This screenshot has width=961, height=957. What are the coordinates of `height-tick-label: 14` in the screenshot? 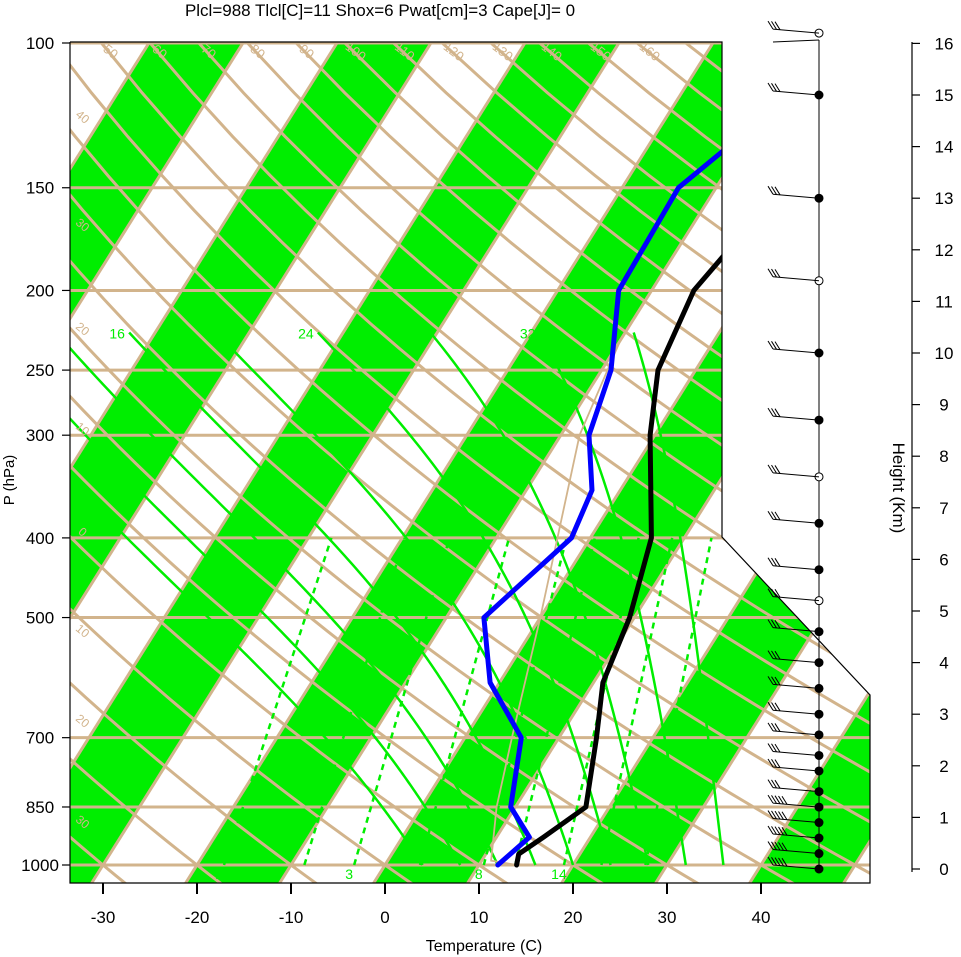 It's located at (944, 147).